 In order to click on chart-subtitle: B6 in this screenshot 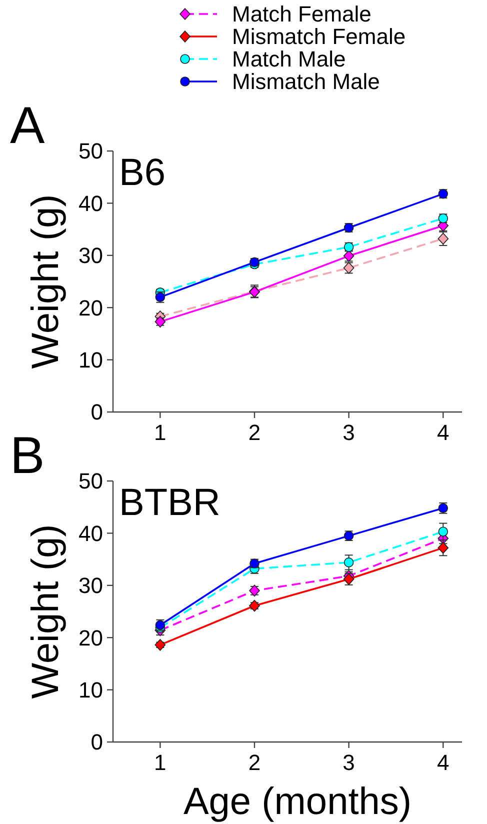, I will do `click(142, 173)`.